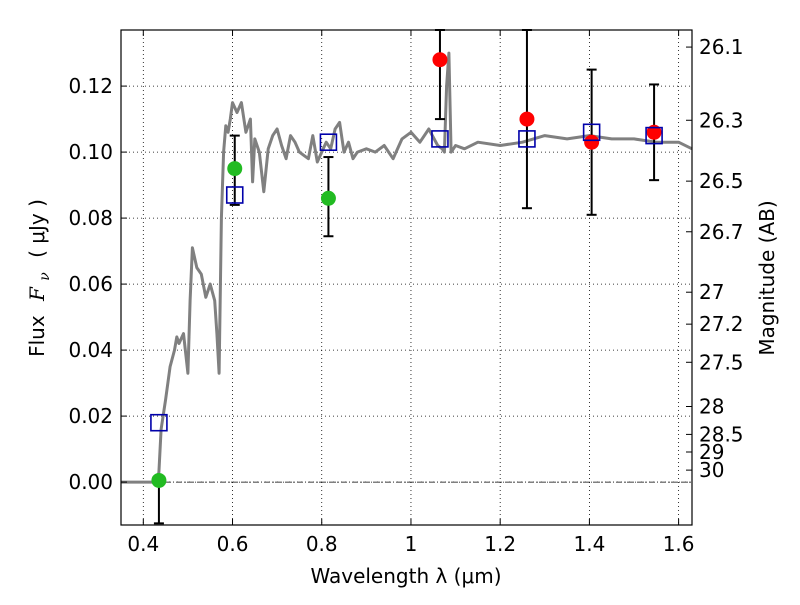  Describe the element at coordinates (721, 47) in the screenshot. I see `mag-tick-label: 26.1` at that location.